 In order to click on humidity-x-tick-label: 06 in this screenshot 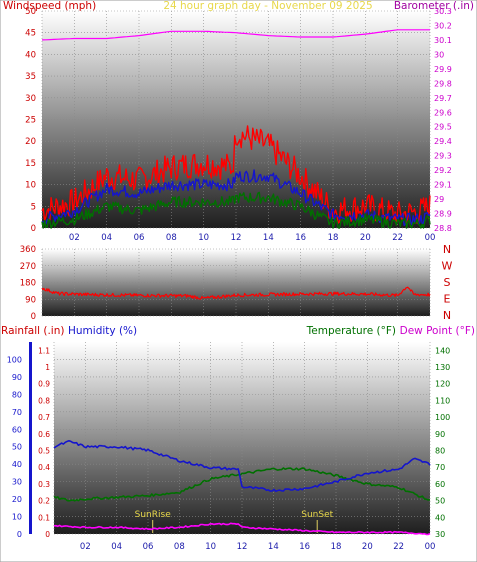, I will do `click(148, 547)`.